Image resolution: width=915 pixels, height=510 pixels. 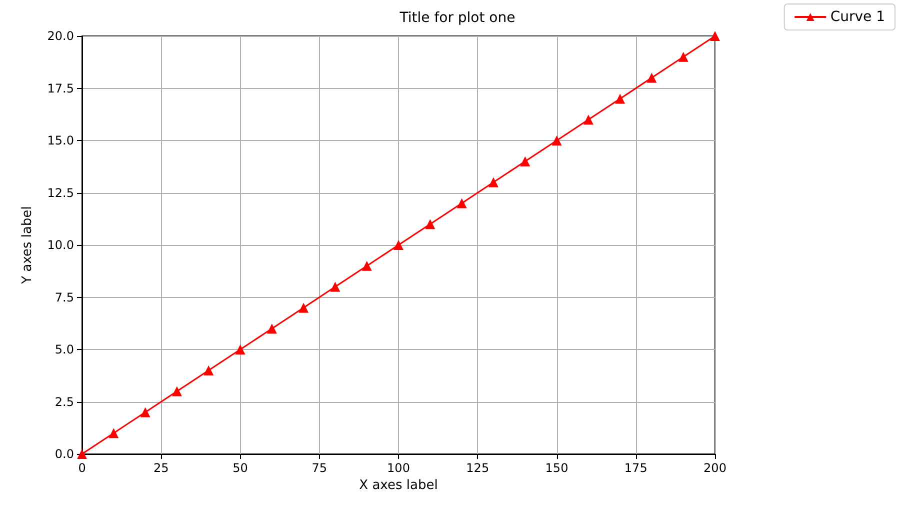 What do you see at coordinates (60, 36) in the screenshot?
I see `y-tick-label: 20.0` at bounding box center [60, 36].